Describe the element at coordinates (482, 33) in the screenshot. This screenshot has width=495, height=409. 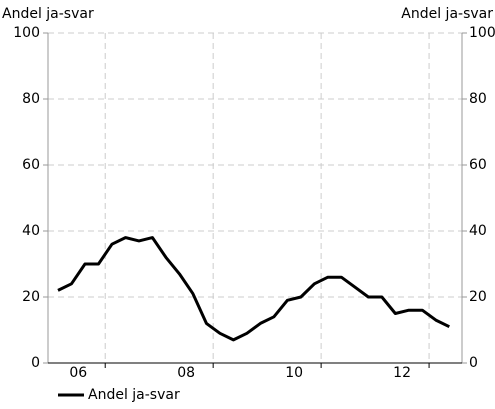
I see `y2-tick-label: 100` at that location.